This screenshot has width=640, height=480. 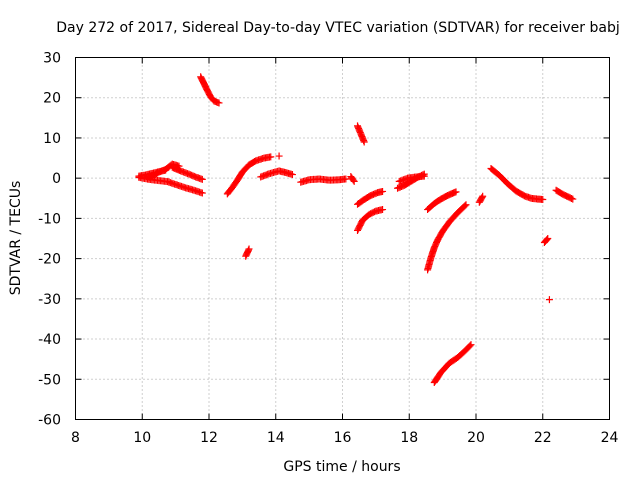 What do you see at coordinates (75, 438) in the screenshot?
I see `x-tick-label: 8` at bounding box center [75, 438].